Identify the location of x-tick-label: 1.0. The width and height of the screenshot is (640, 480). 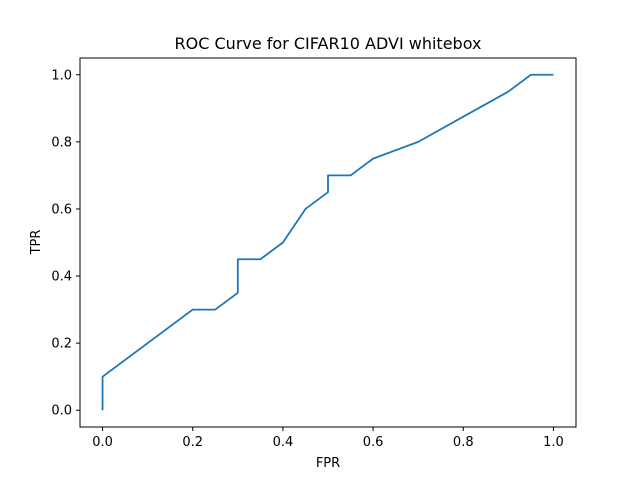
(553, 442).